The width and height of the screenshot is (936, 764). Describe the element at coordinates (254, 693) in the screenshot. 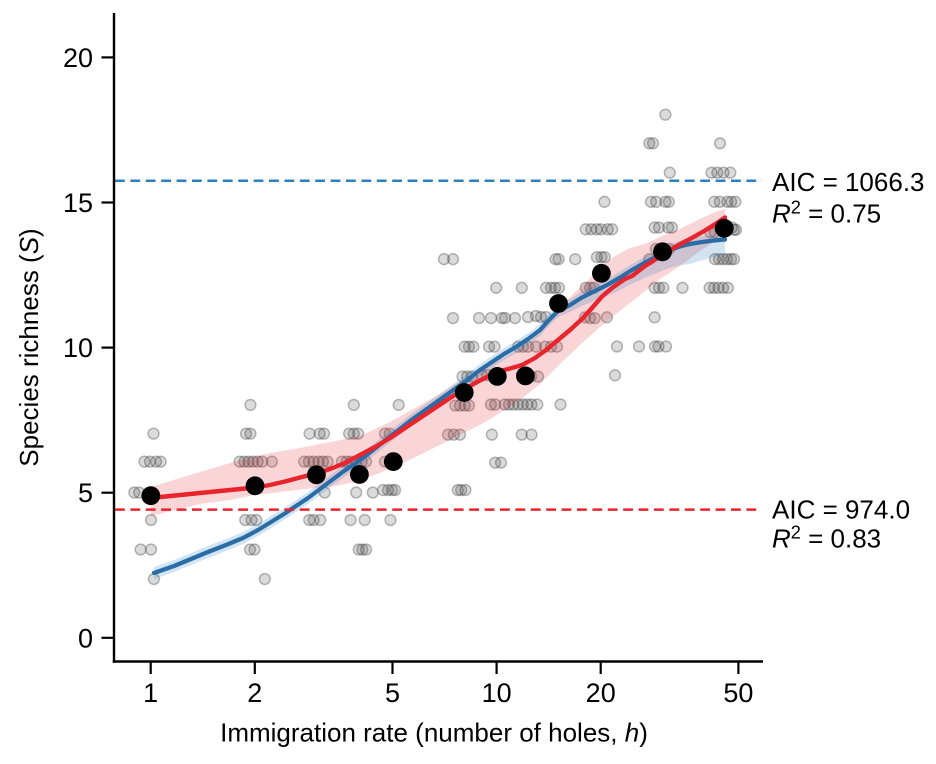

I see `svg-text: 2` at that location.